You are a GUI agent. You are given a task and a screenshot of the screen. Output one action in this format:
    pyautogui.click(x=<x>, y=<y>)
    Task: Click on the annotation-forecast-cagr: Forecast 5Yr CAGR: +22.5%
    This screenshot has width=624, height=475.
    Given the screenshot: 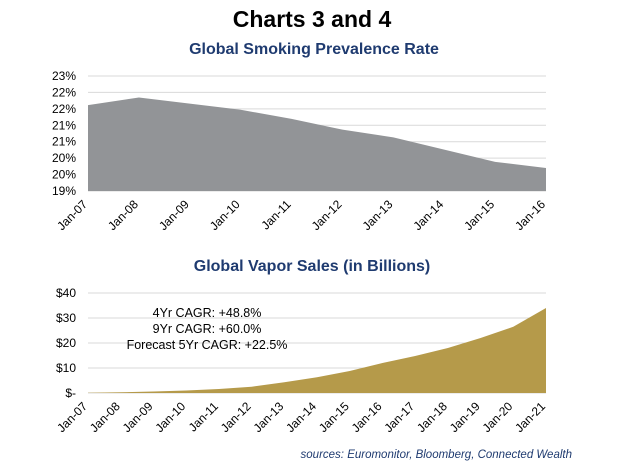 What is the action you would take?
    pyautogui.click(x=207, y=345)
    